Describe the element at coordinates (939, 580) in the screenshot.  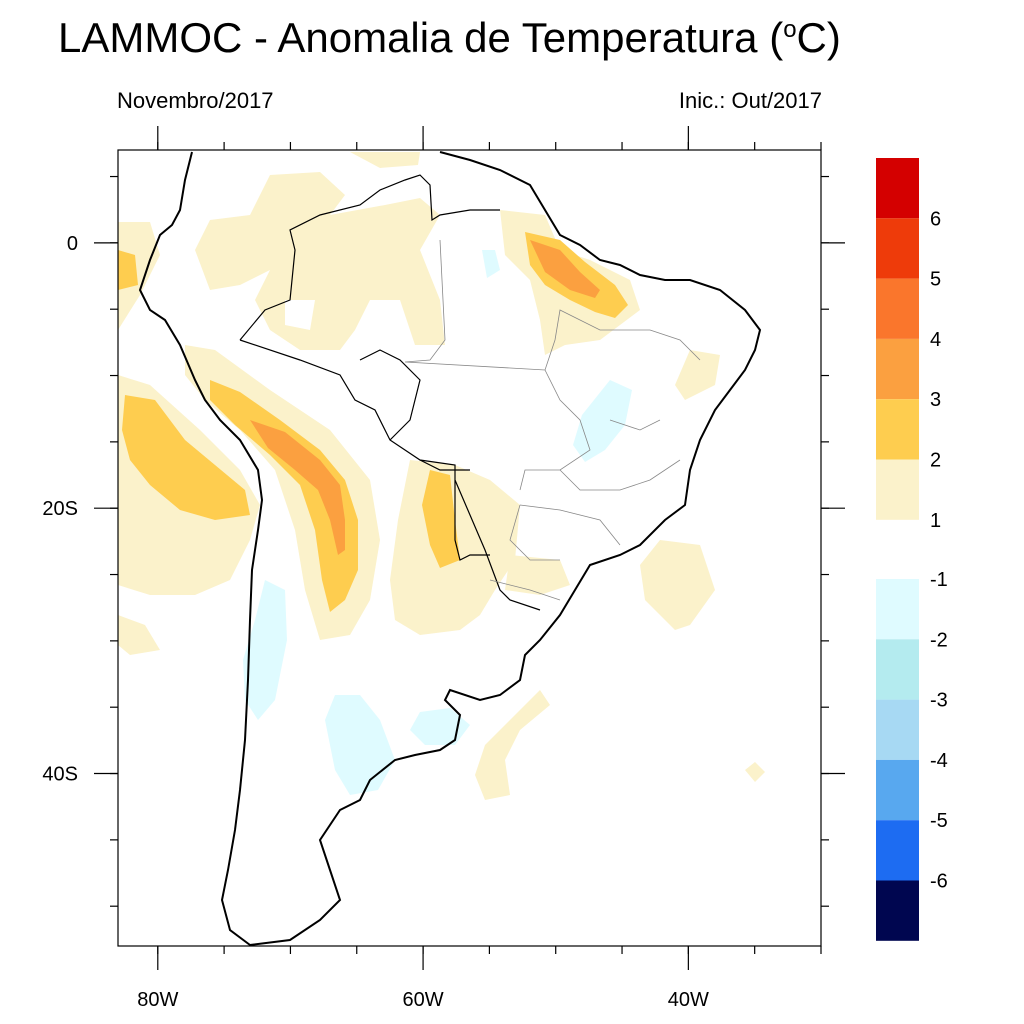
I see `colorbar-negative-label: -1` at that location.